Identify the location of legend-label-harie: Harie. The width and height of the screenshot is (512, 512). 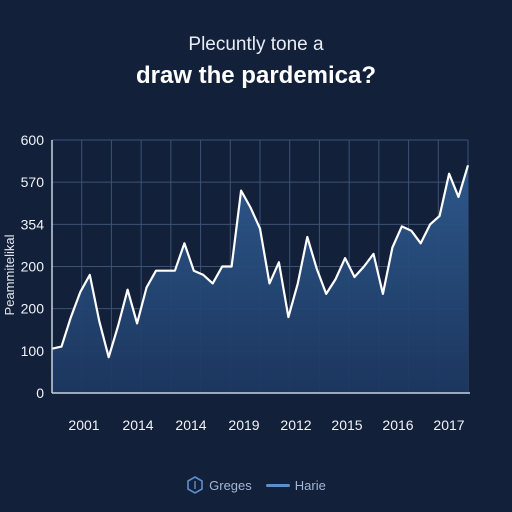
(310, 485).